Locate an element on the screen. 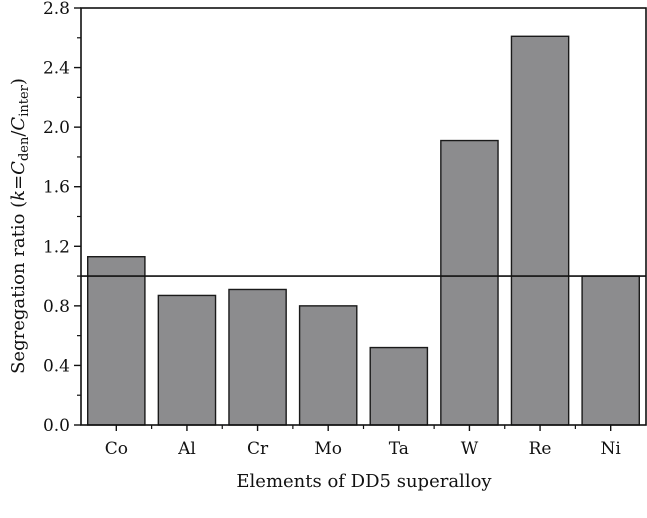  bar-al is located at coordinates (187, 360).